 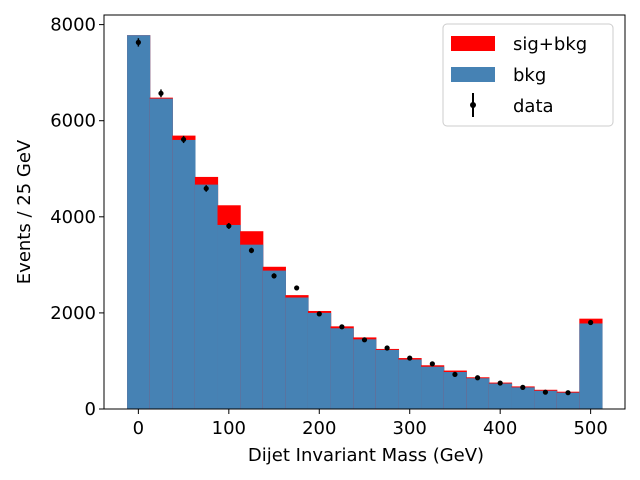 What do you see at coordinates (473, 43) in the screenshot?
I see `legend-swatch-sig-bkg` at bounding box center [473, 43].